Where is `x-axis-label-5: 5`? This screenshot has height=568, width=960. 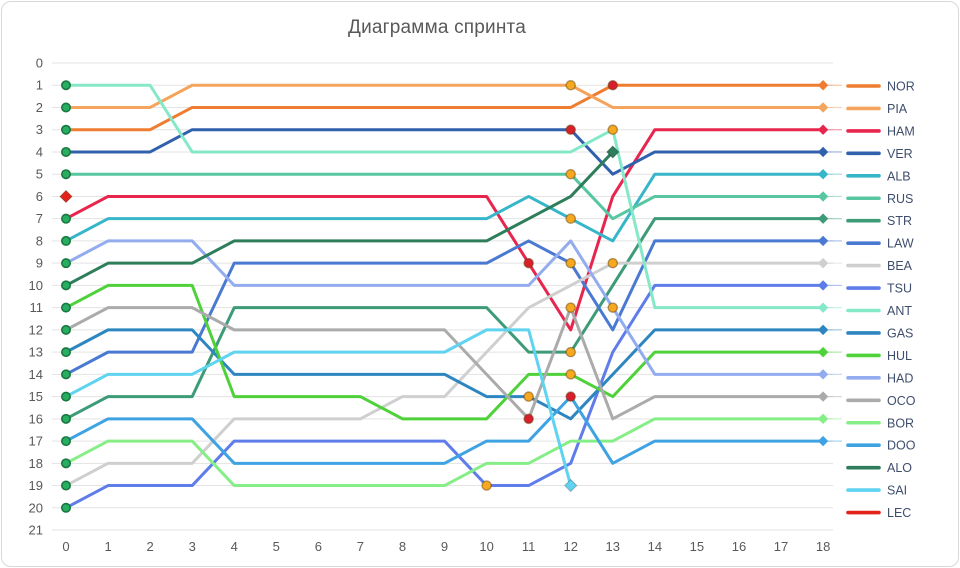
x-axis-label-5: 5 is located at coordinates (276, 546).